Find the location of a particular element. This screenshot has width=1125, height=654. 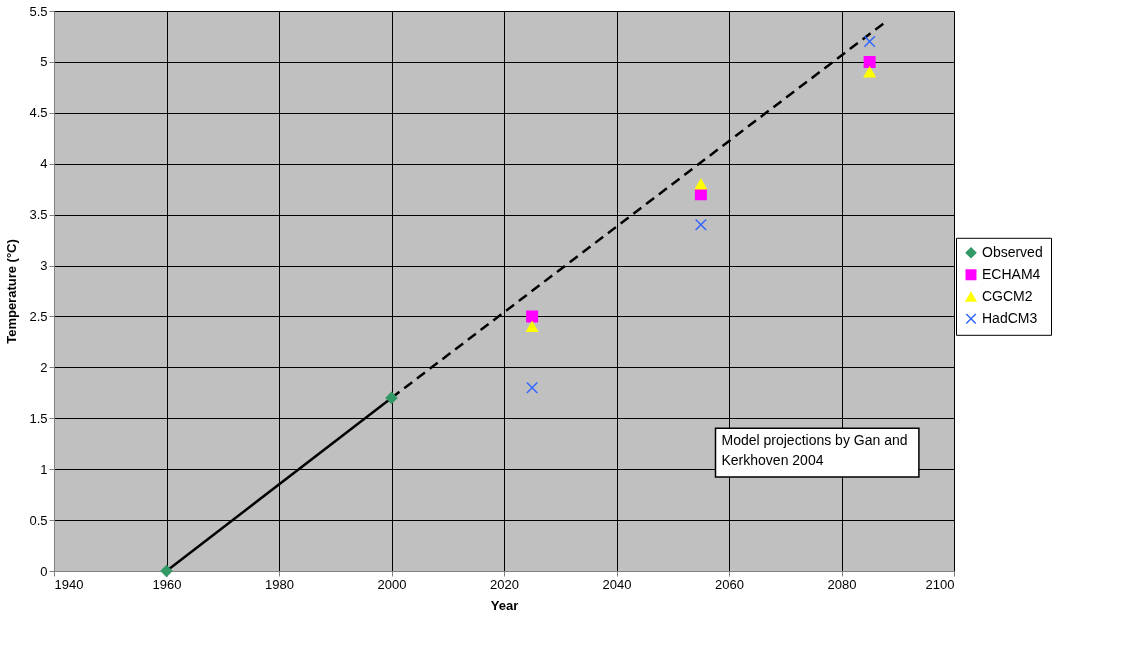

y-tick-label: 0 is located at coordinates (44, 571).